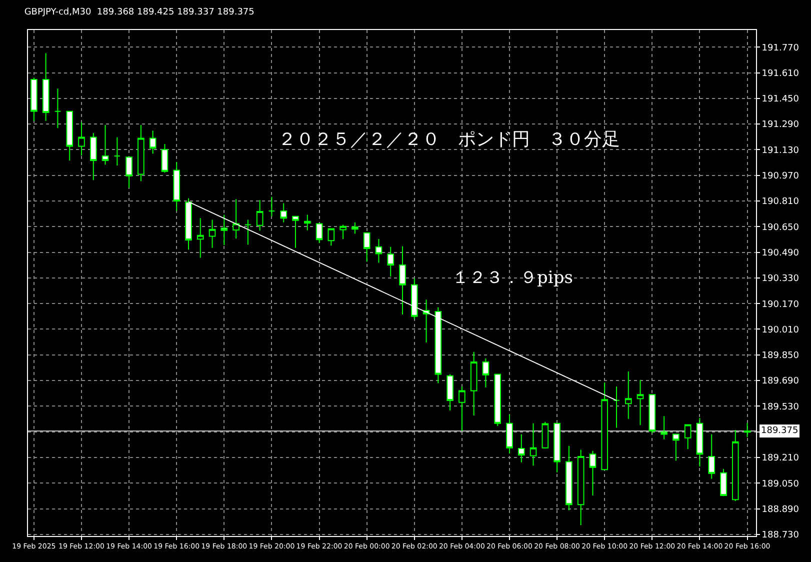  Describe the element at coordinates (781, 253) in the screenshot. I see `y-tick-label: 190.490` at that location.